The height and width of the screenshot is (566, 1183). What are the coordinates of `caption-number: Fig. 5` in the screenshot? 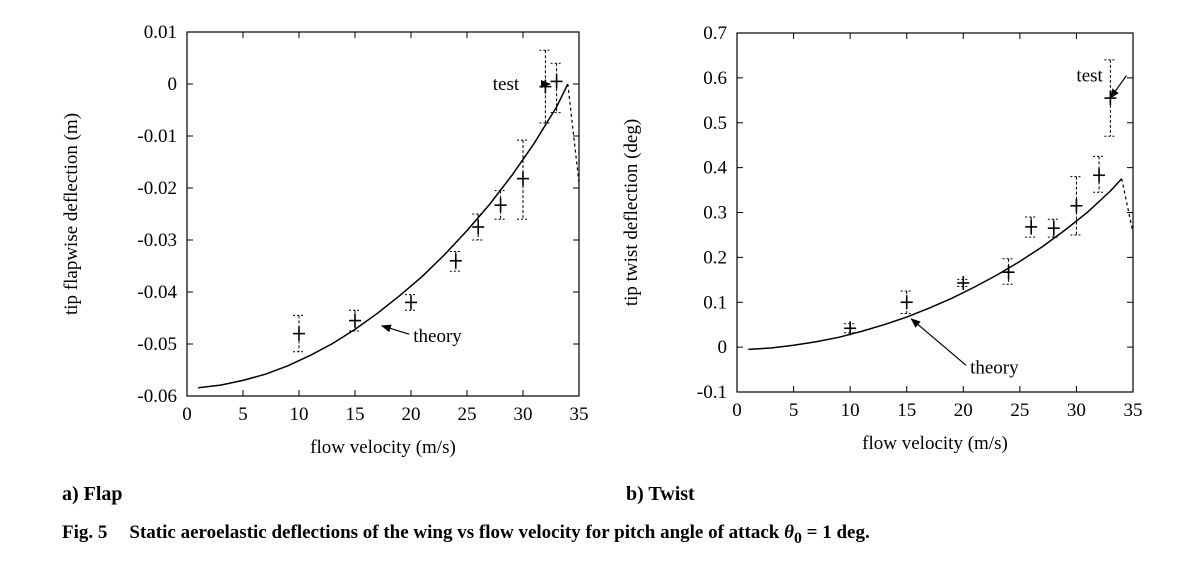 It's located at (85, 532).